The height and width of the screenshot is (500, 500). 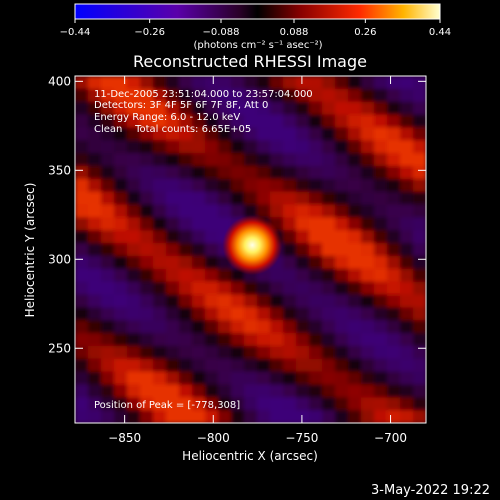 I want to click on y-axis-label: Heliocentric Y (arcsec), so click(x=30, y=250).